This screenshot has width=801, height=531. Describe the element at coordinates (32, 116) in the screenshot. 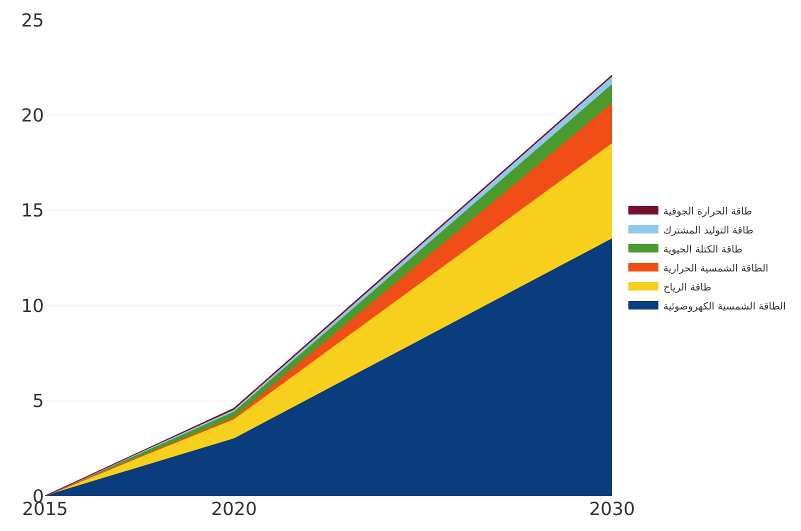

I see `y-tick-label: 20` at that location.